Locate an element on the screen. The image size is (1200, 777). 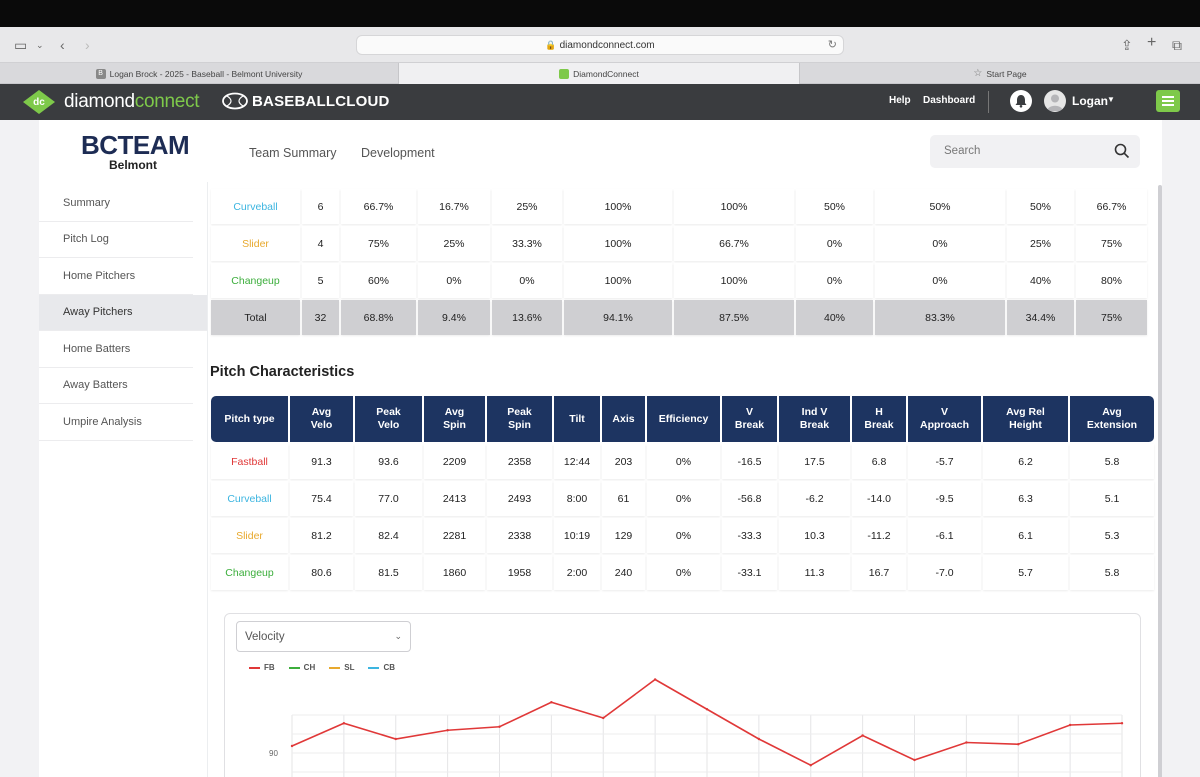
column-header-text: Approach is located at coordinates (944, 425).